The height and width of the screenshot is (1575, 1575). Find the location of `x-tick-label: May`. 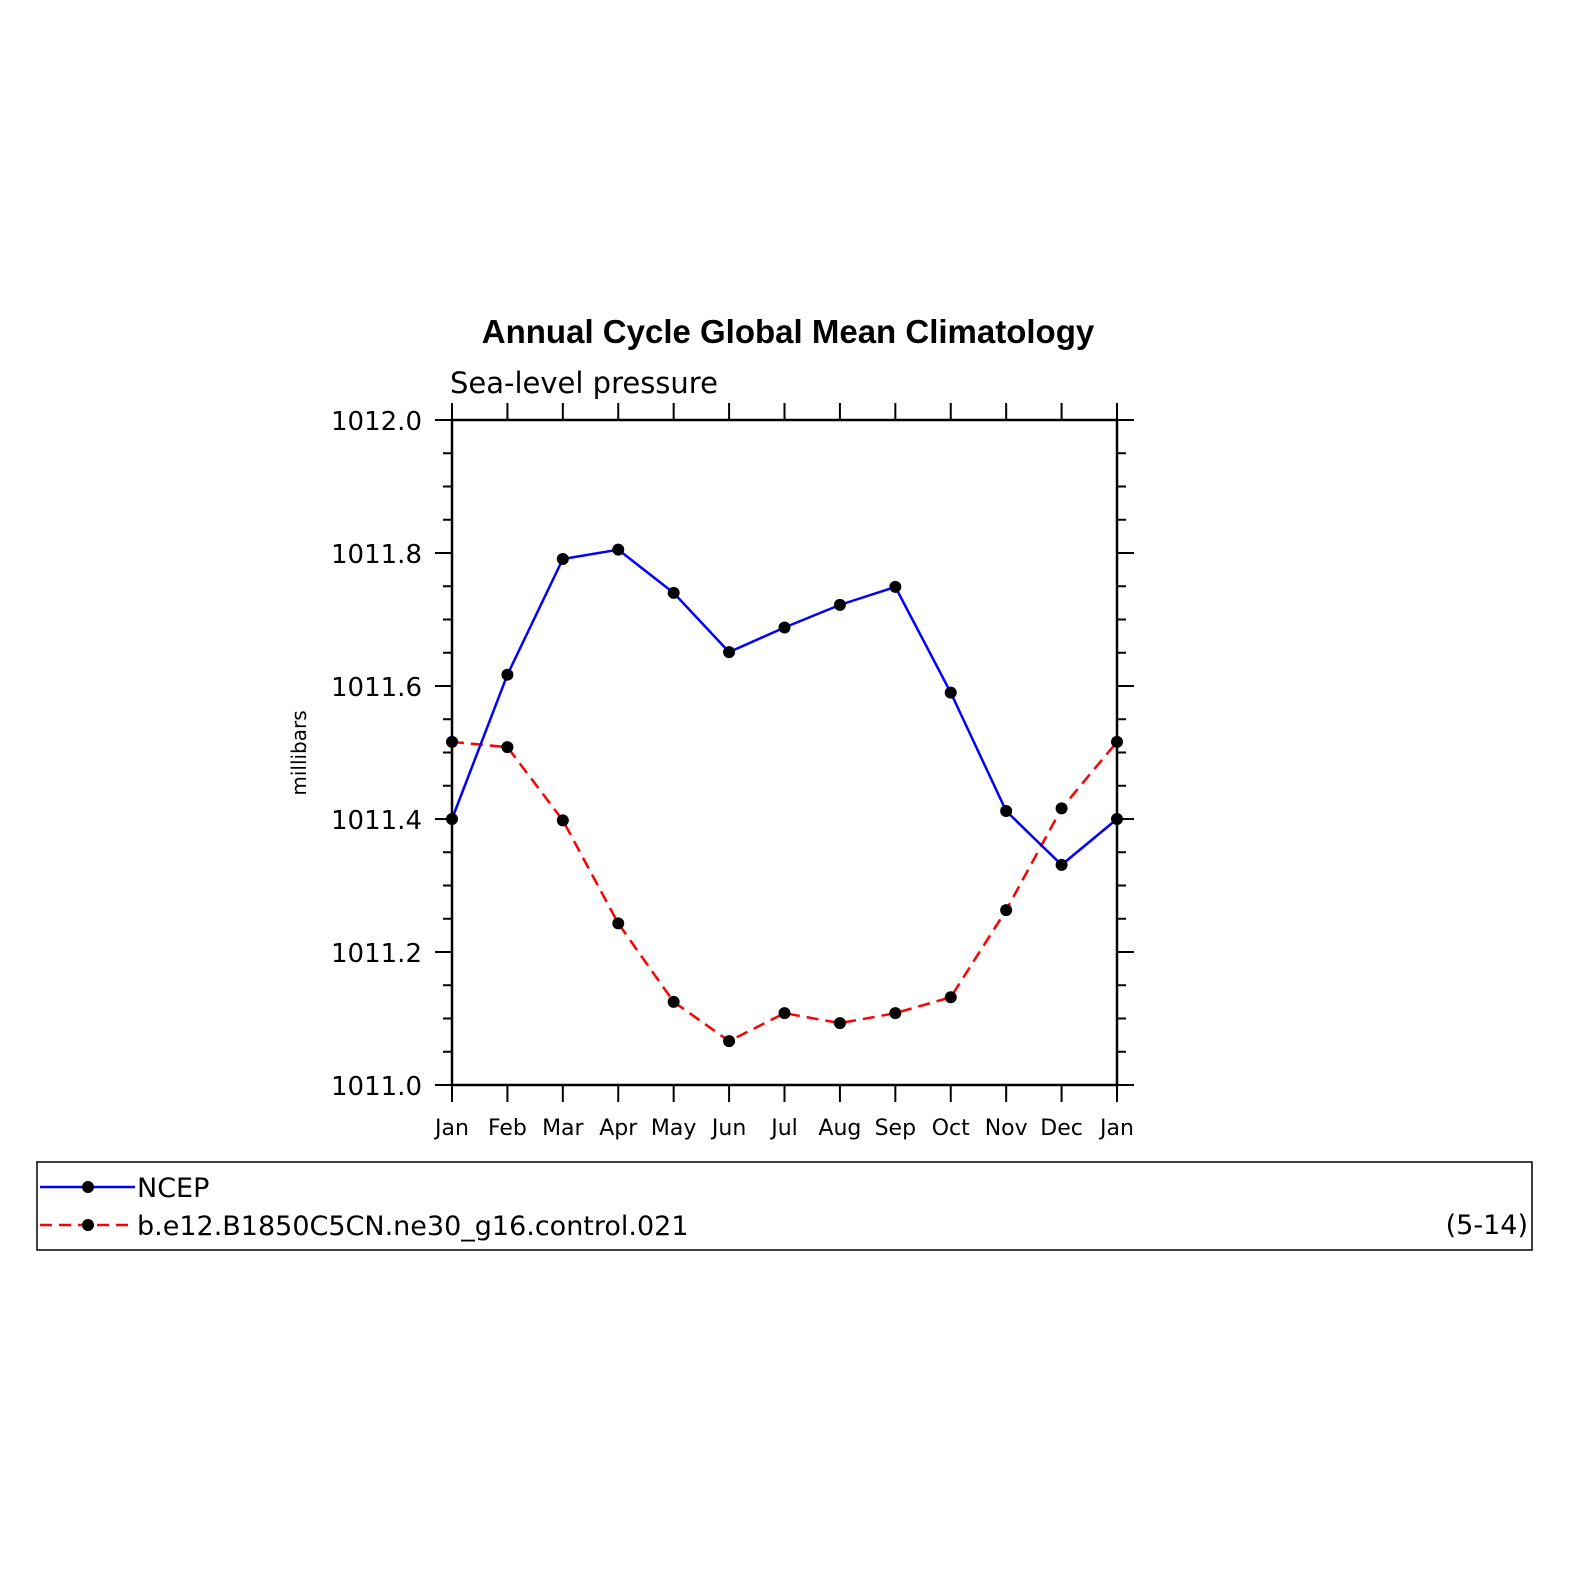

x-tick-label: May is located at coordinates (673, 1128).